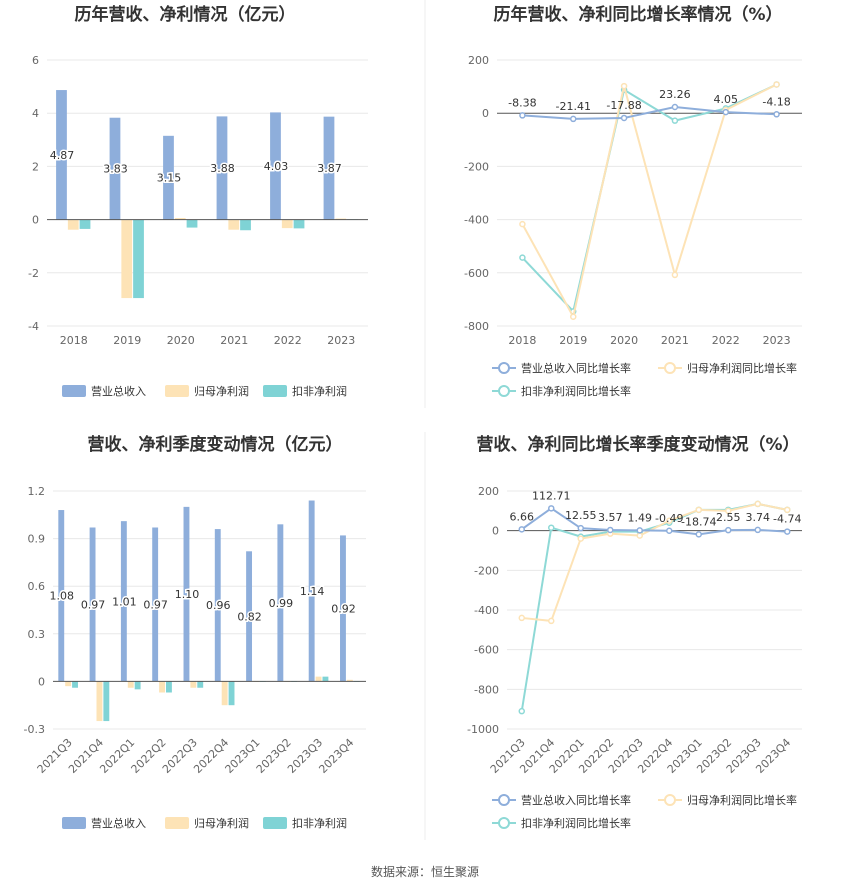 Image resolution: width=850 pixels, height=891 pixels. What do you see at coordinates (742, 368) in the screenshot?
I see `legend-label: 归母净利润同比增长率` at bounding box center [742, 368].